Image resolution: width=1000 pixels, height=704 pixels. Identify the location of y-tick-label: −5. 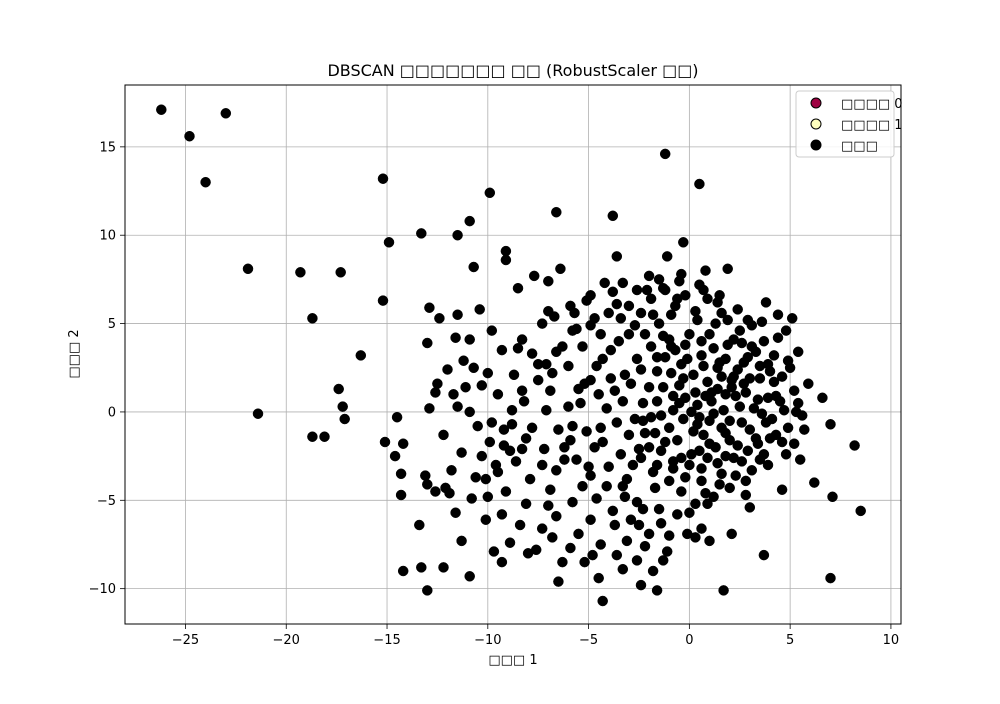
(106, 501).